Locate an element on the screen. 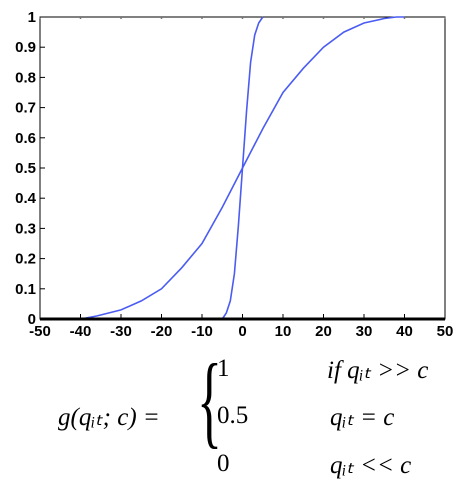 The width and height of the screenshot is (474, 484). y-tick-label: 1 is located at coordinates (32, 17).